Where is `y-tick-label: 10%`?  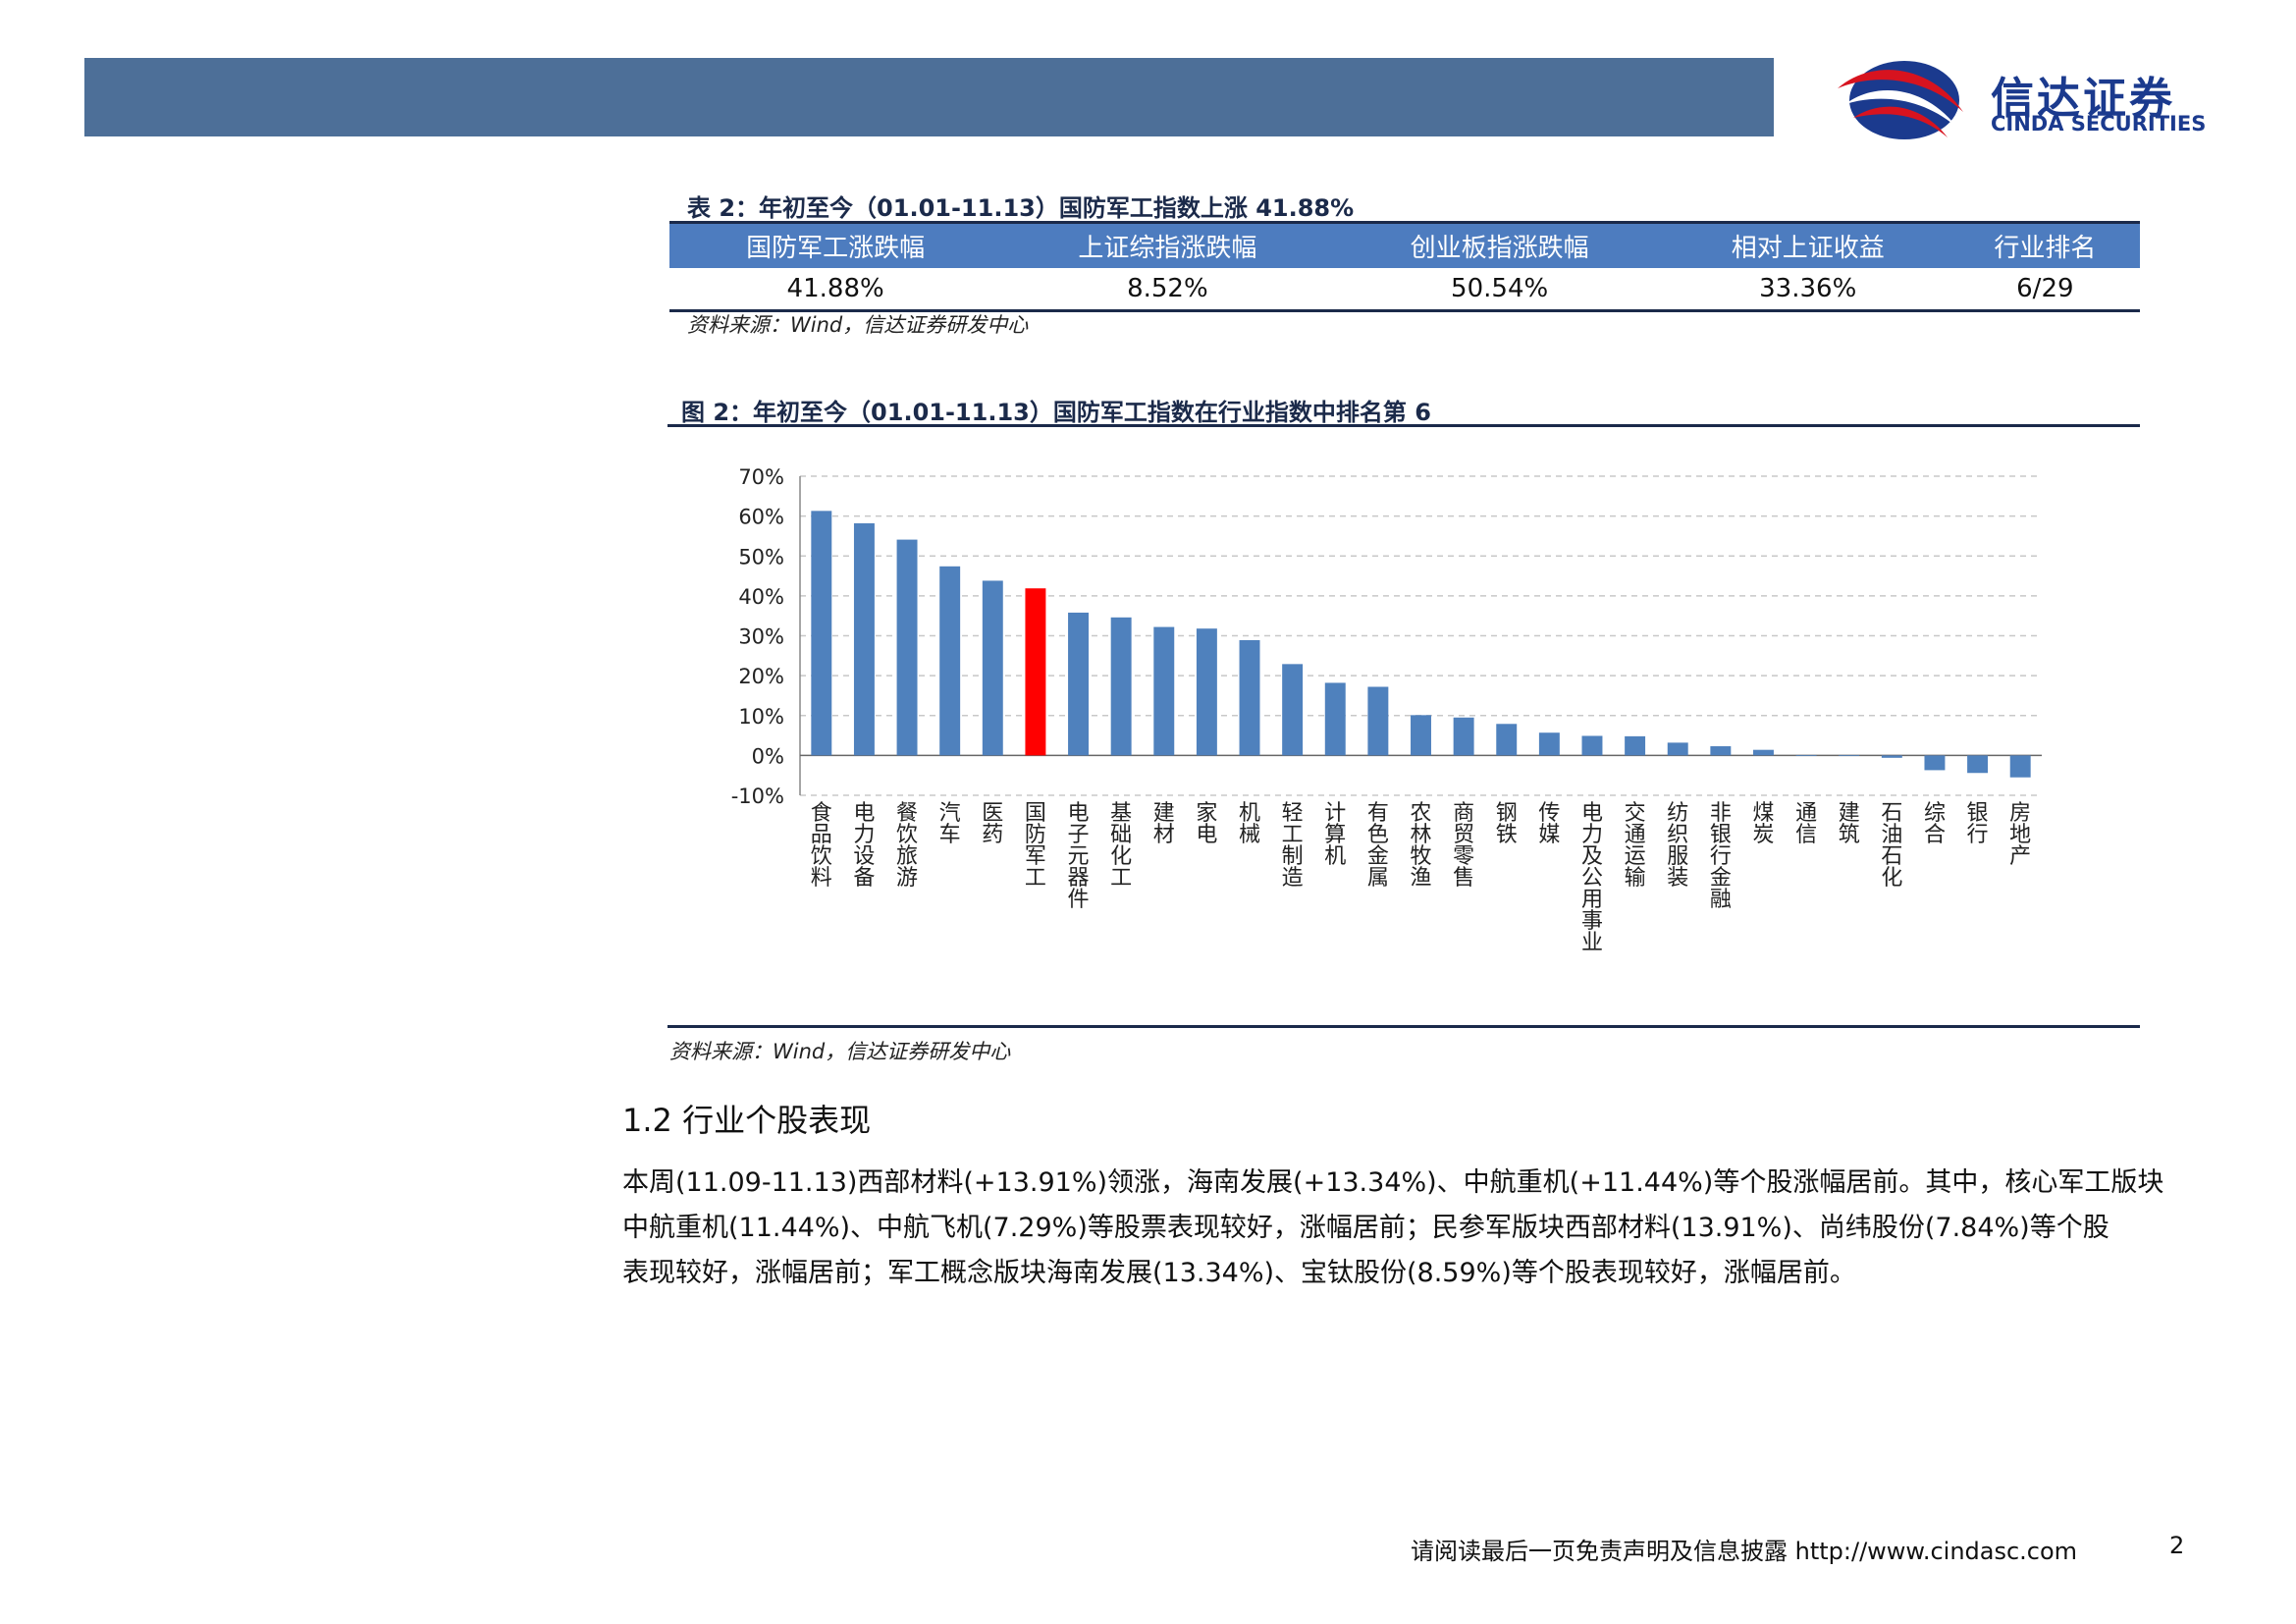 y-tick-label: 10% is located at coordinates (761, 717).